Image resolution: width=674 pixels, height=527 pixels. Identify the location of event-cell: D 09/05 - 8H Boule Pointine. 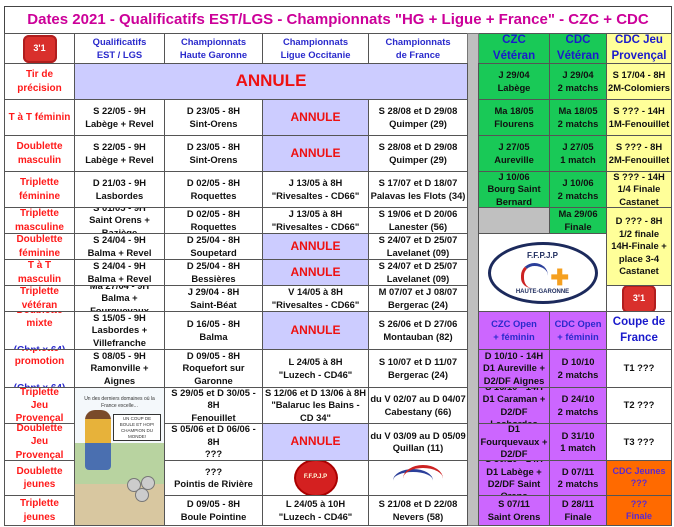
(213, 510).